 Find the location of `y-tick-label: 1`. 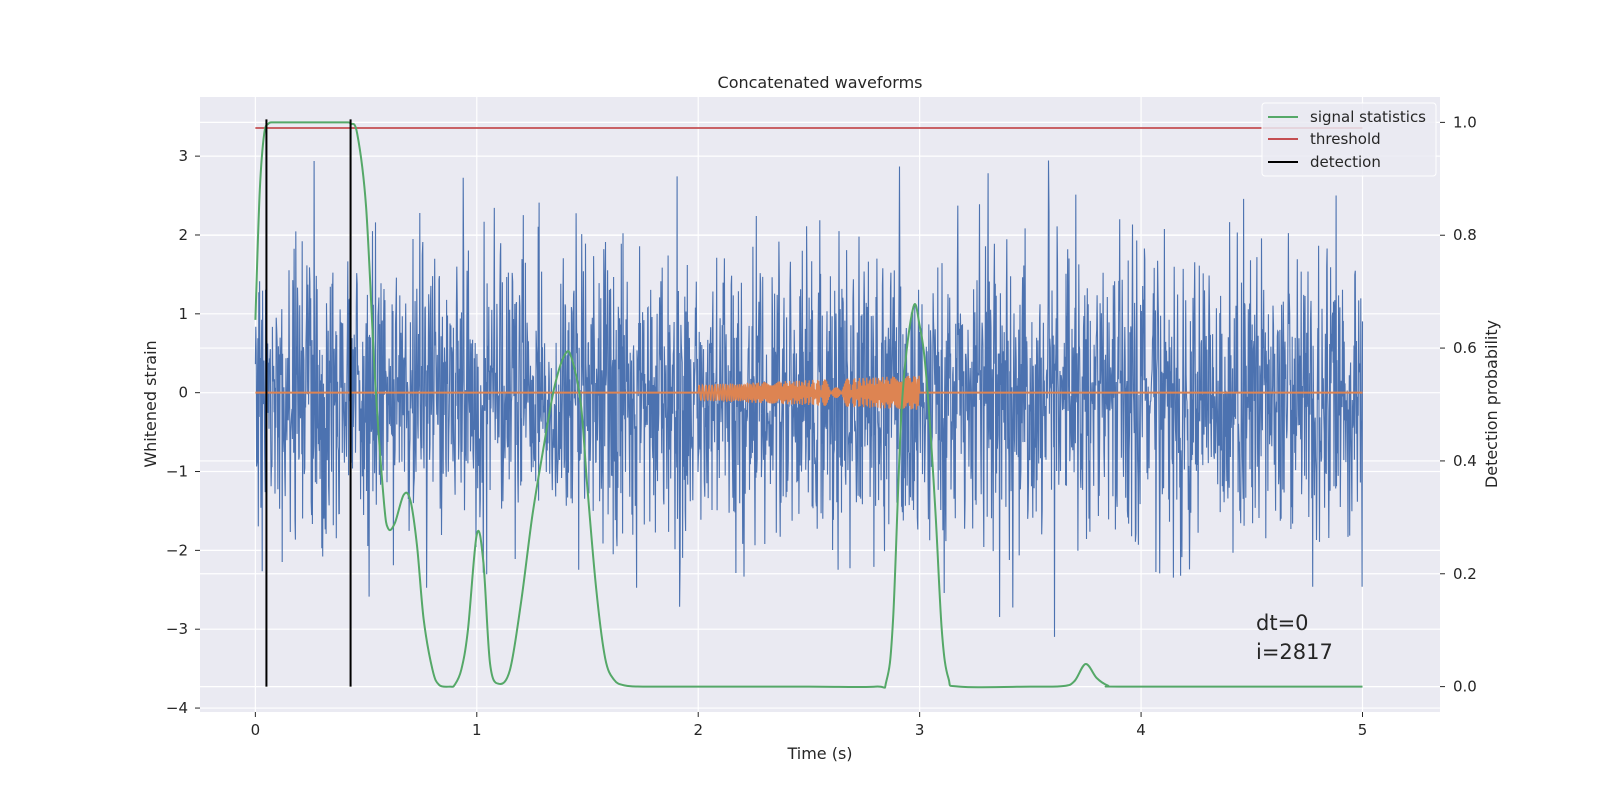

y-tick-label: 1 is located at coordinates (183, 314).